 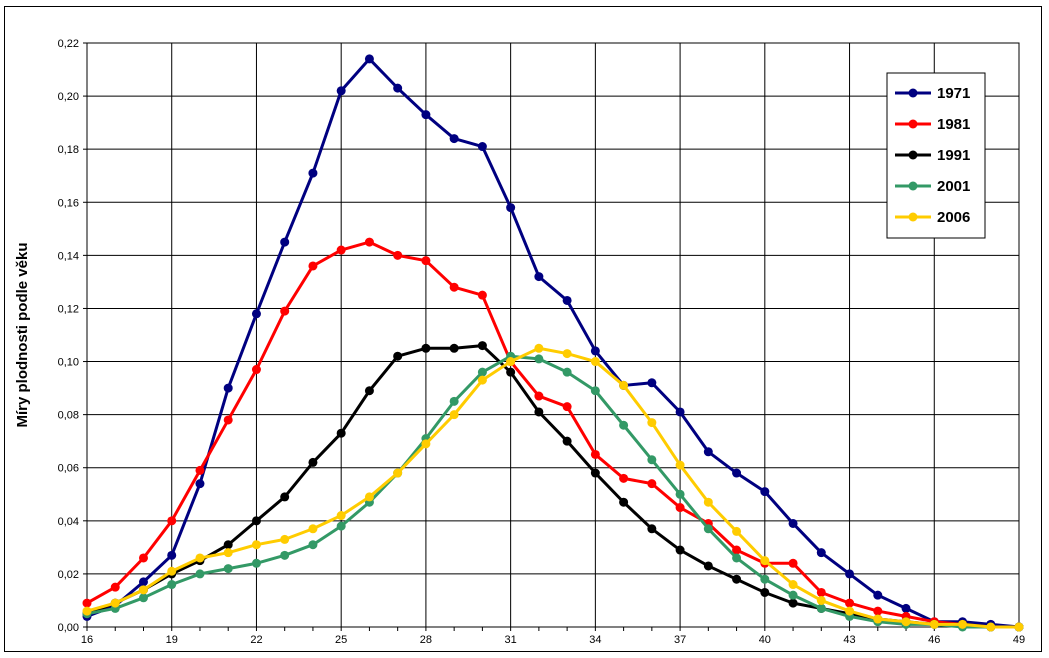 I want to click on x-tick-label: 22, so click(x=256, y=640).